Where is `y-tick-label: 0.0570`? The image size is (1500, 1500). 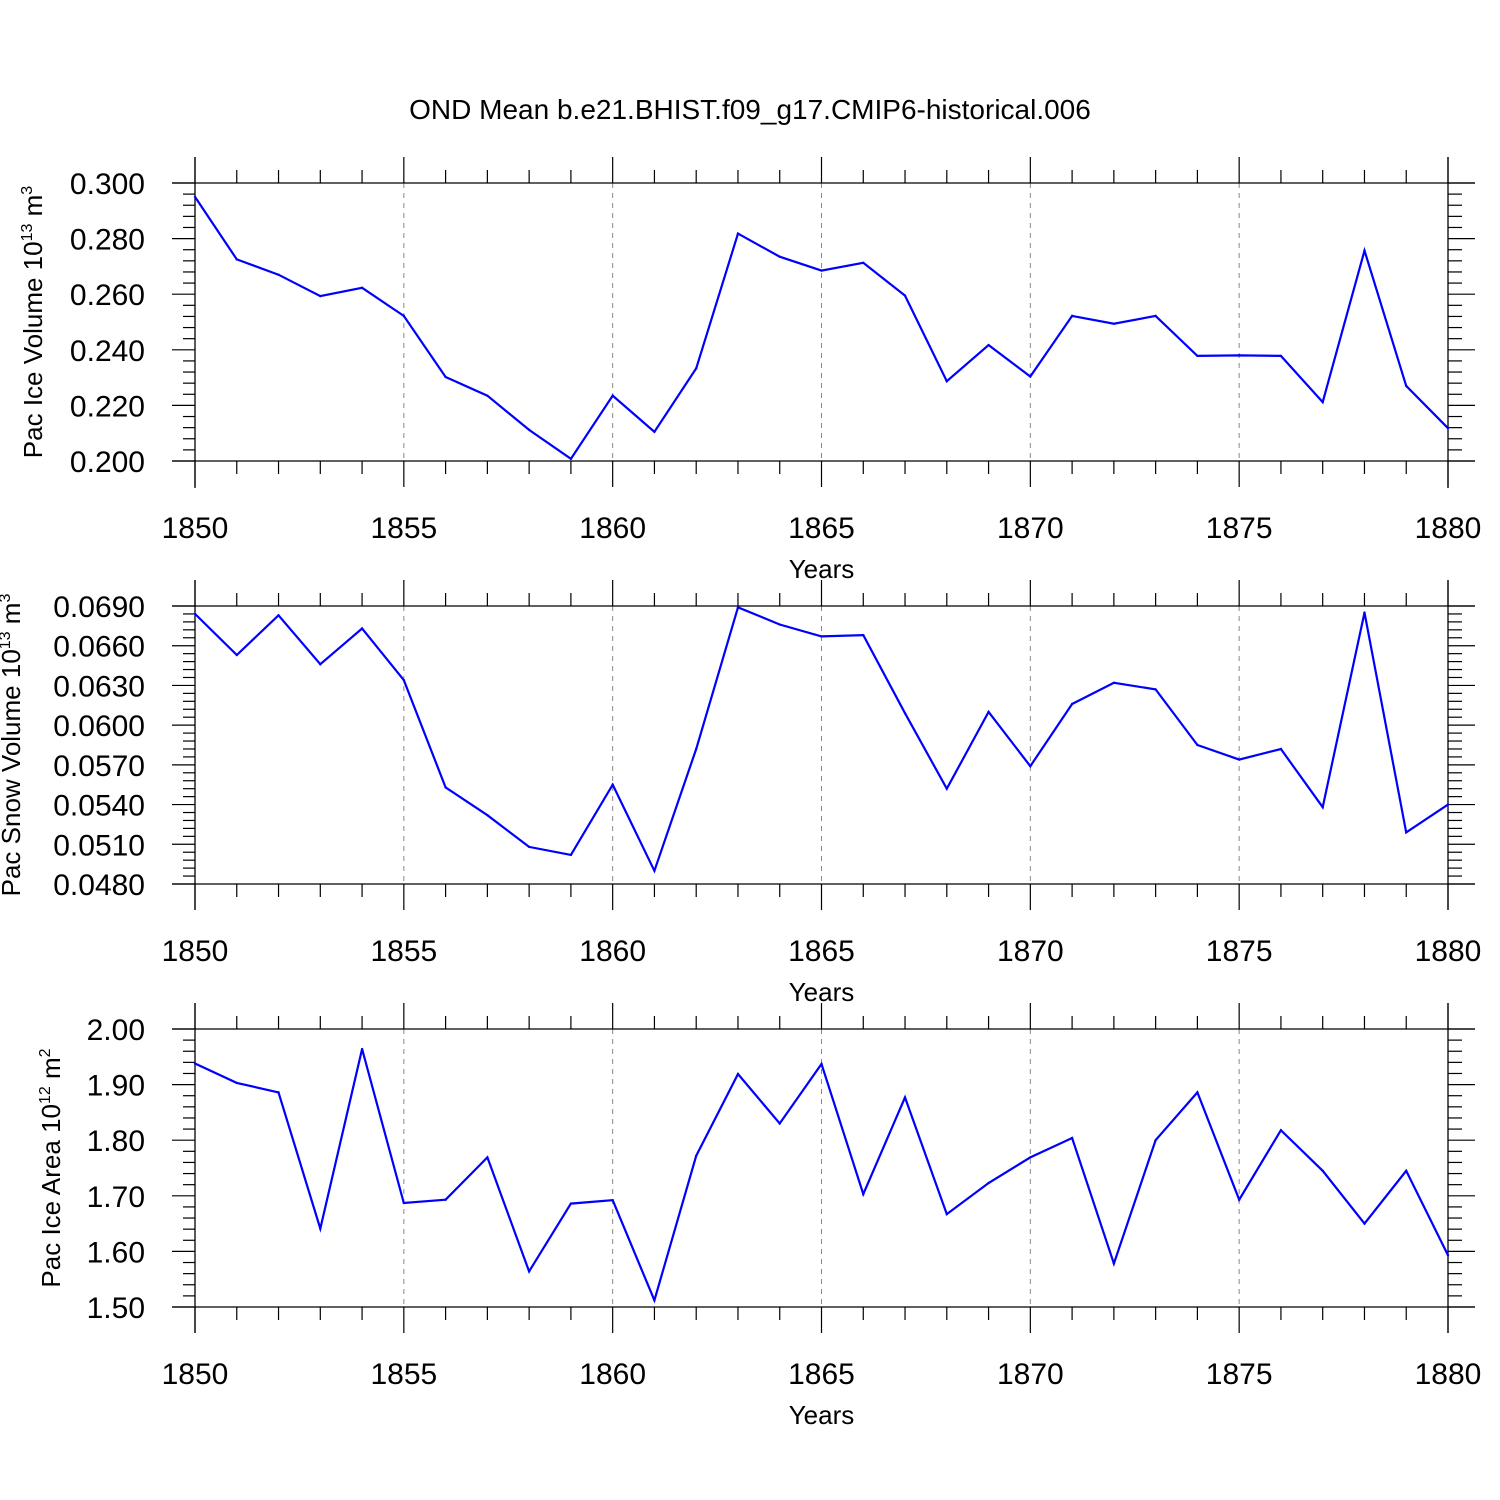 y-tick-label: 0.0570 is located at coordinates (99, 766).